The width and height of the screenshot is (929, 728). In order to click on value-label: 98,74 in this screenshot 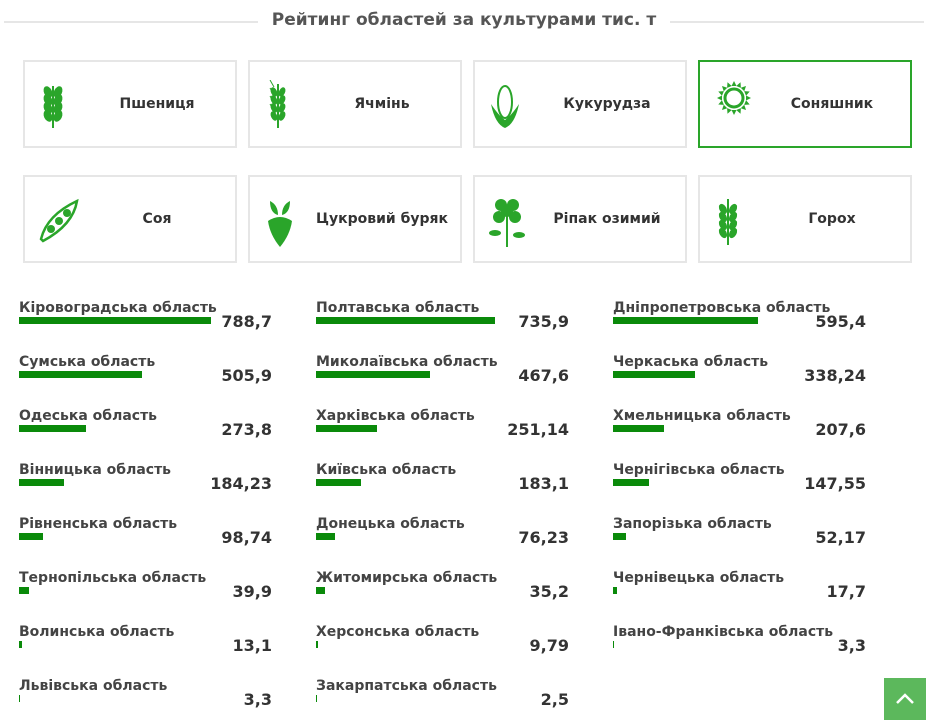, I will do `click(246, 537)`.